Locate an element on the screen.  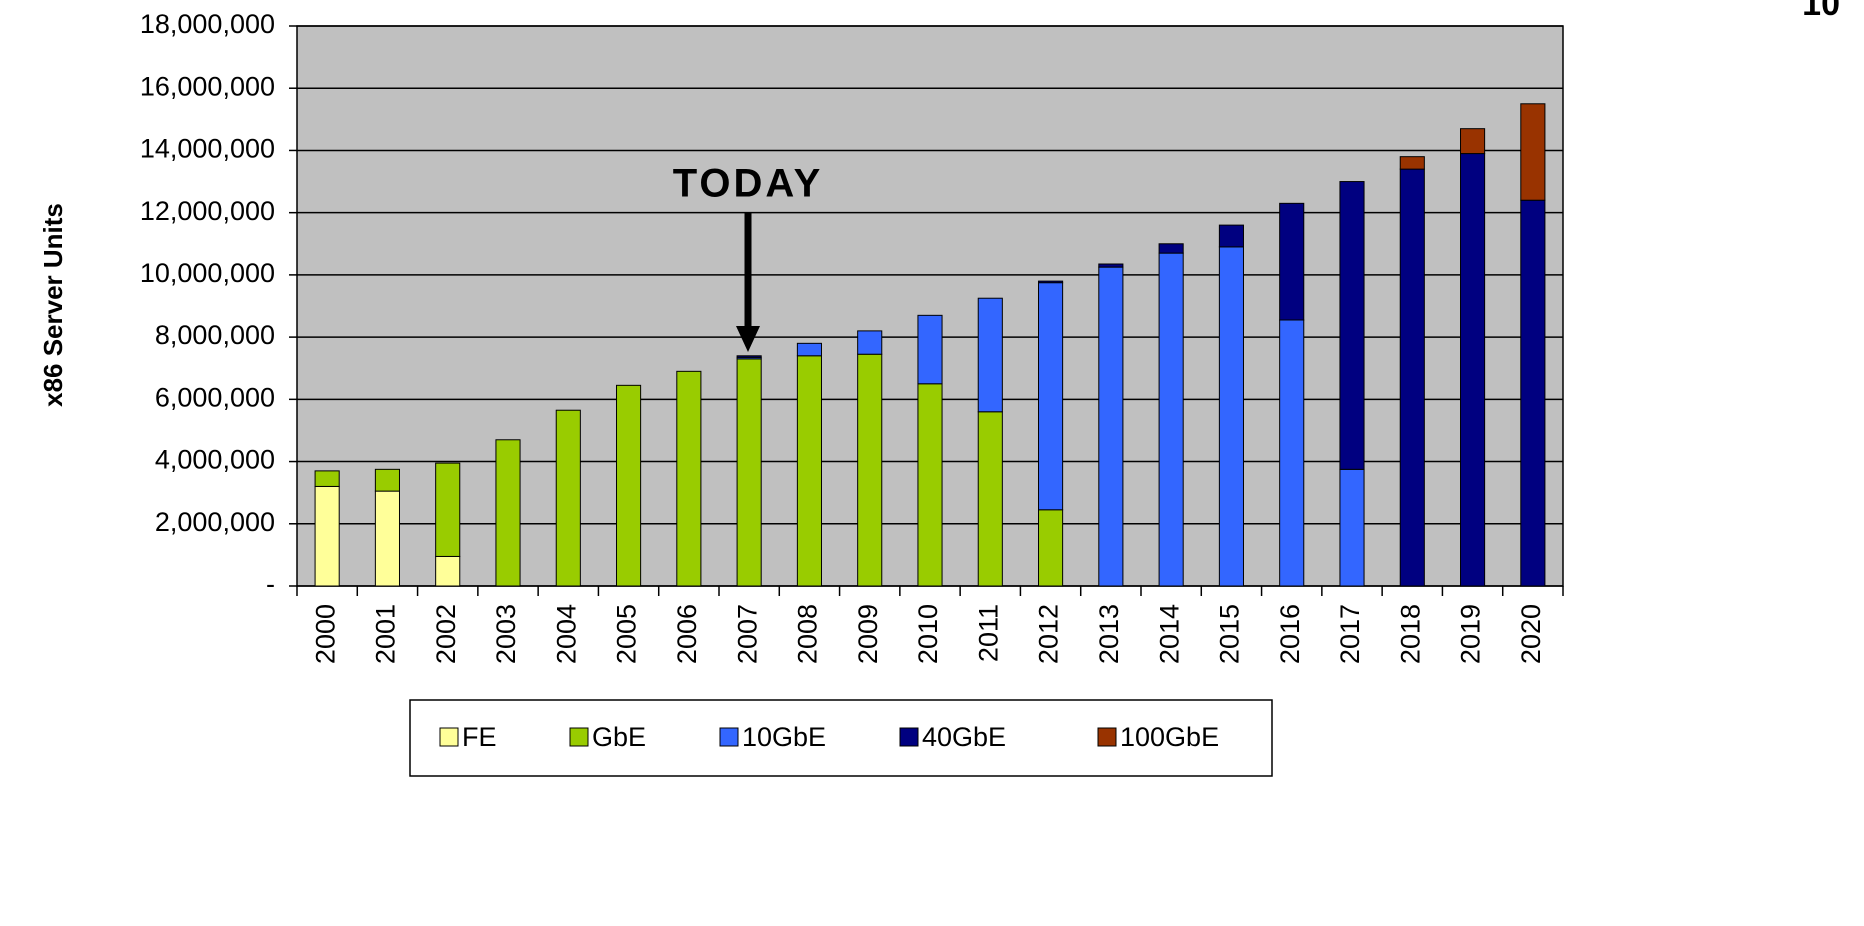
x-tick-label: 2008 is located at coordinates (808, 634).